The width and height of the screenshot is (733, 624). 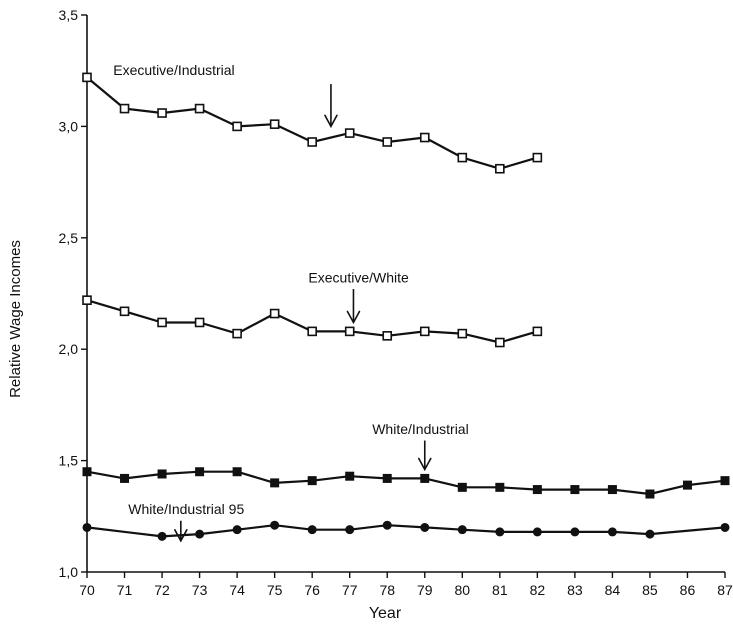 What do you see at coordinates (69, 461) in the screenshot?
I see `y-tick-label: 1,5` at bounding box center [69, 461].